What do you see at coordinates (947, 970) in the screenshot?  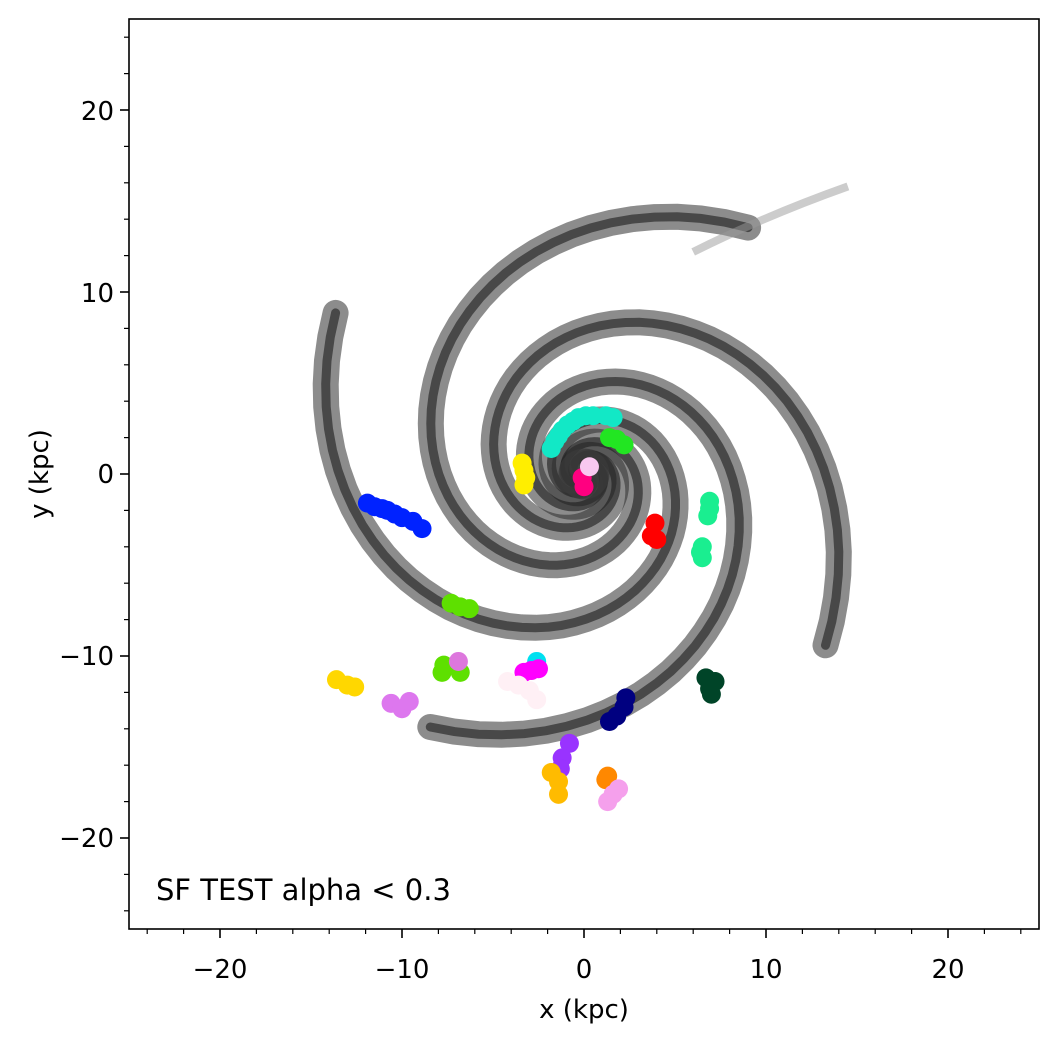 I see `x-tick-label: 20` at bounding box center [947, 970].